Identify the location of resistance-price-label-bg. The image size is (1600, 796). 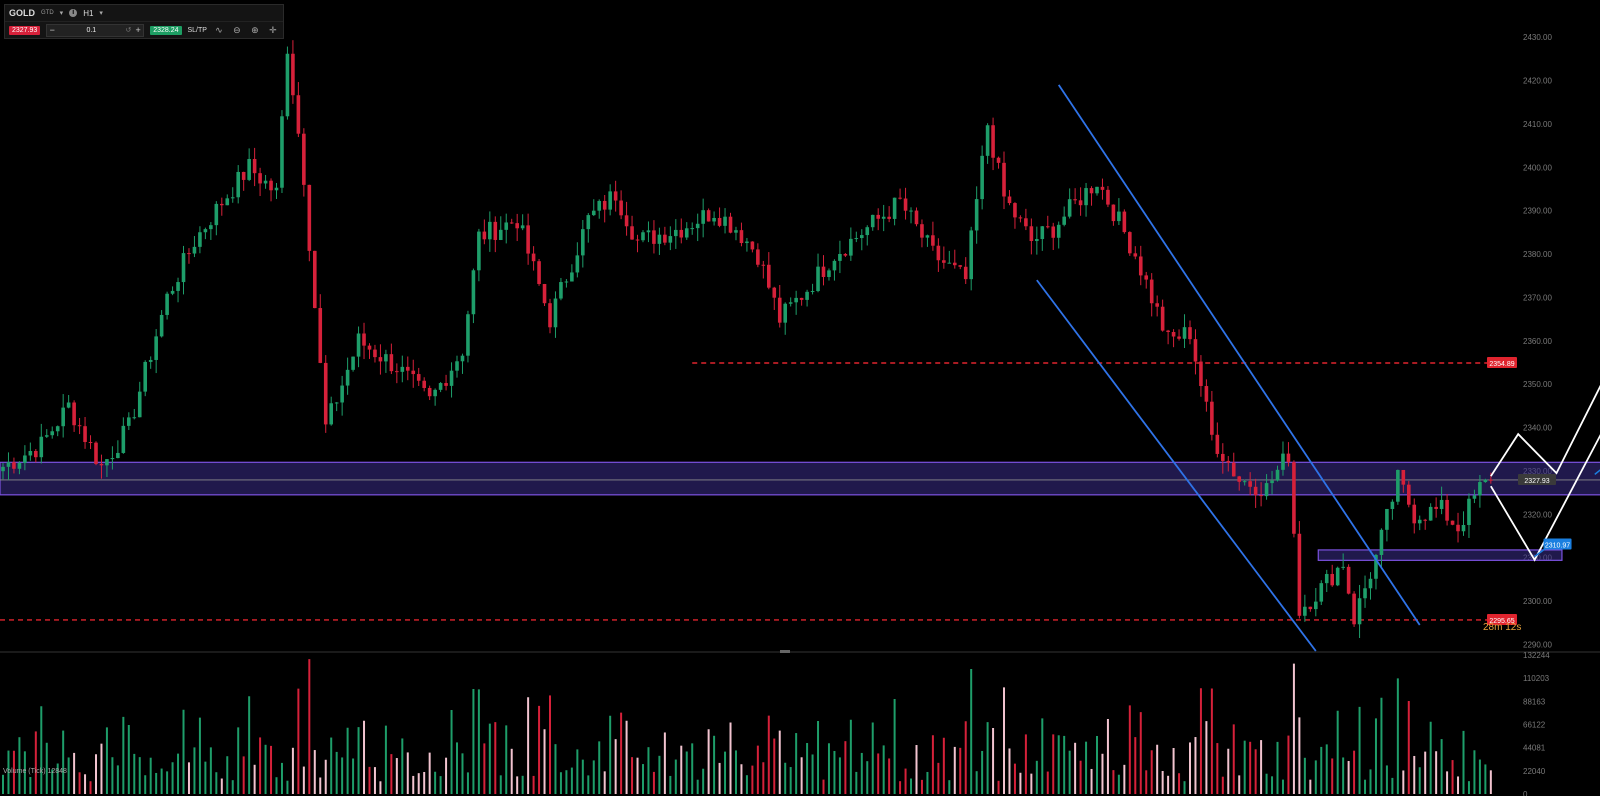
(1502, 363).